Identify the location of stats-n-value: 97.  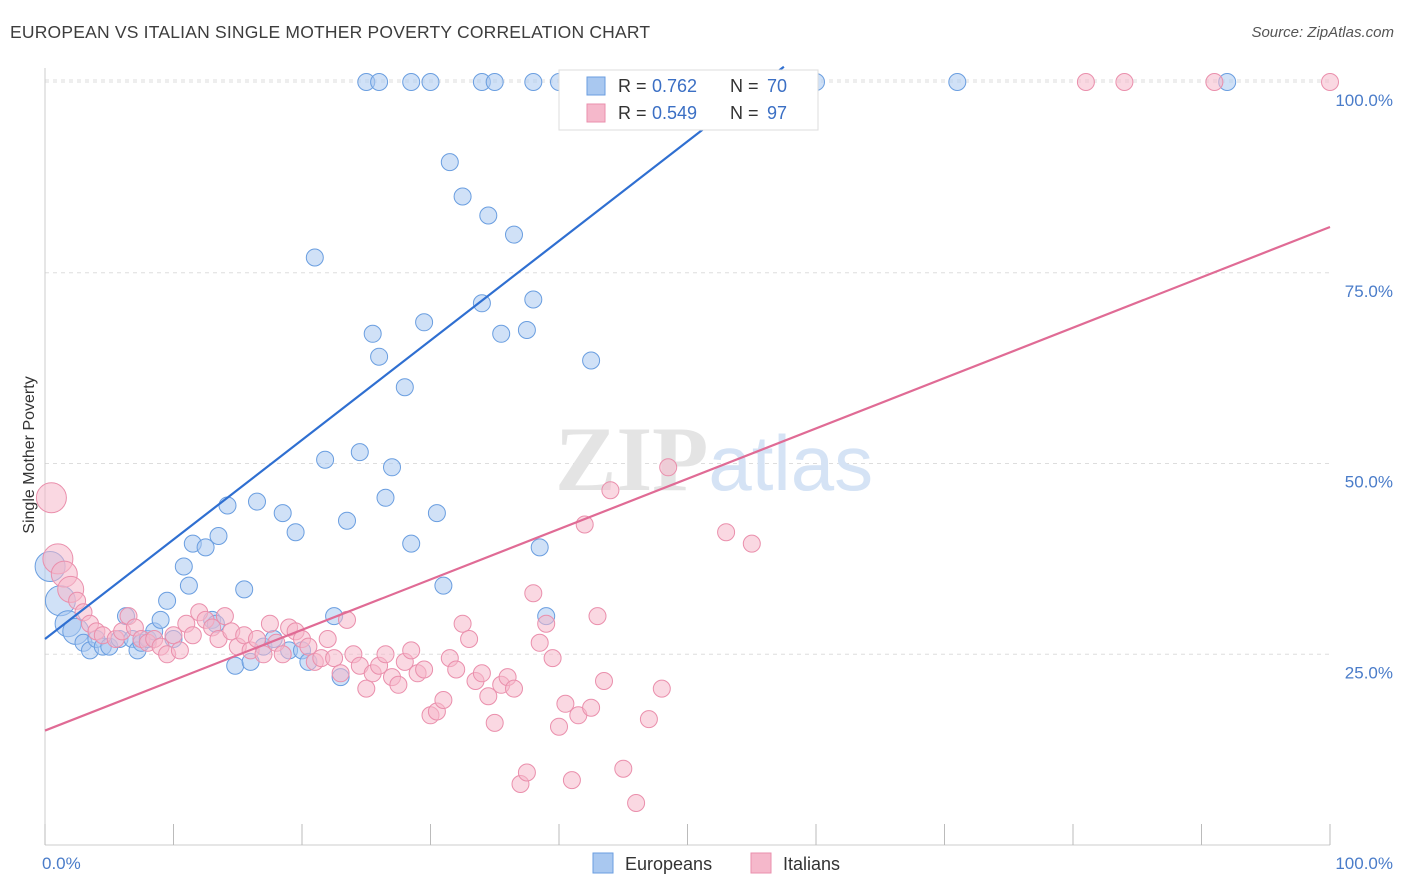
(777, 113).